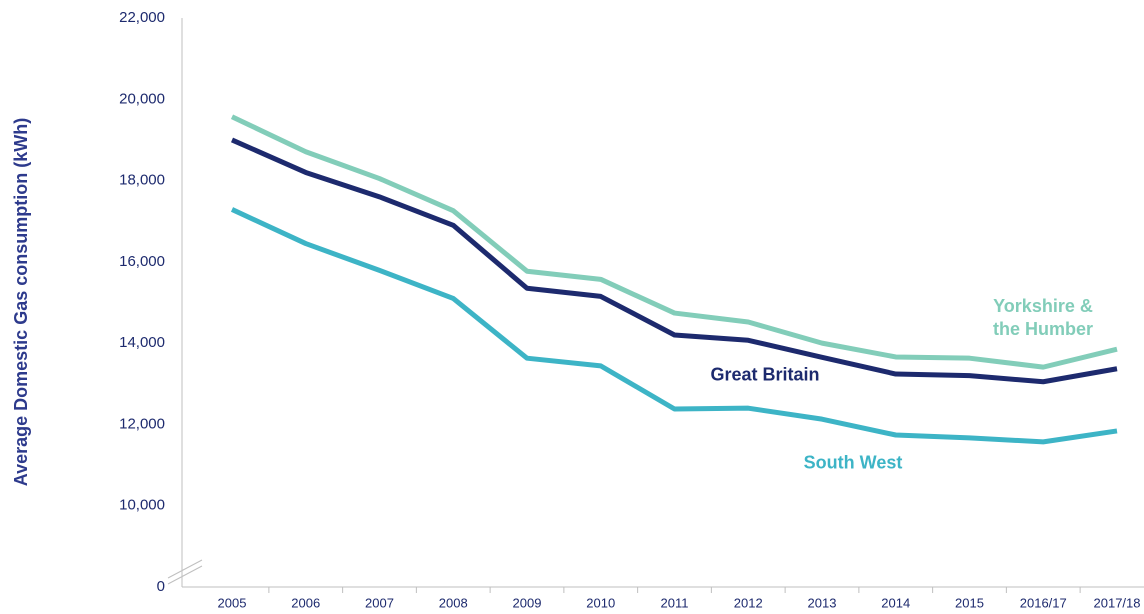 The width and height of the screenshot is (1144, 614). What do you see at coordinates (142, 342) in the screenshot?
I see `y-tick-label: 14,000` at bounding box center [142, 342].